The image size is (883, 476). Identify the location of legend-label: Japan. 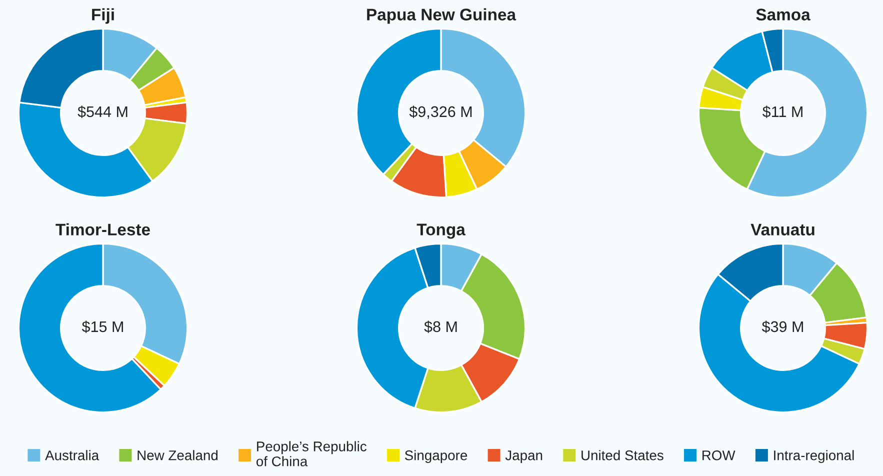
(523, 457).